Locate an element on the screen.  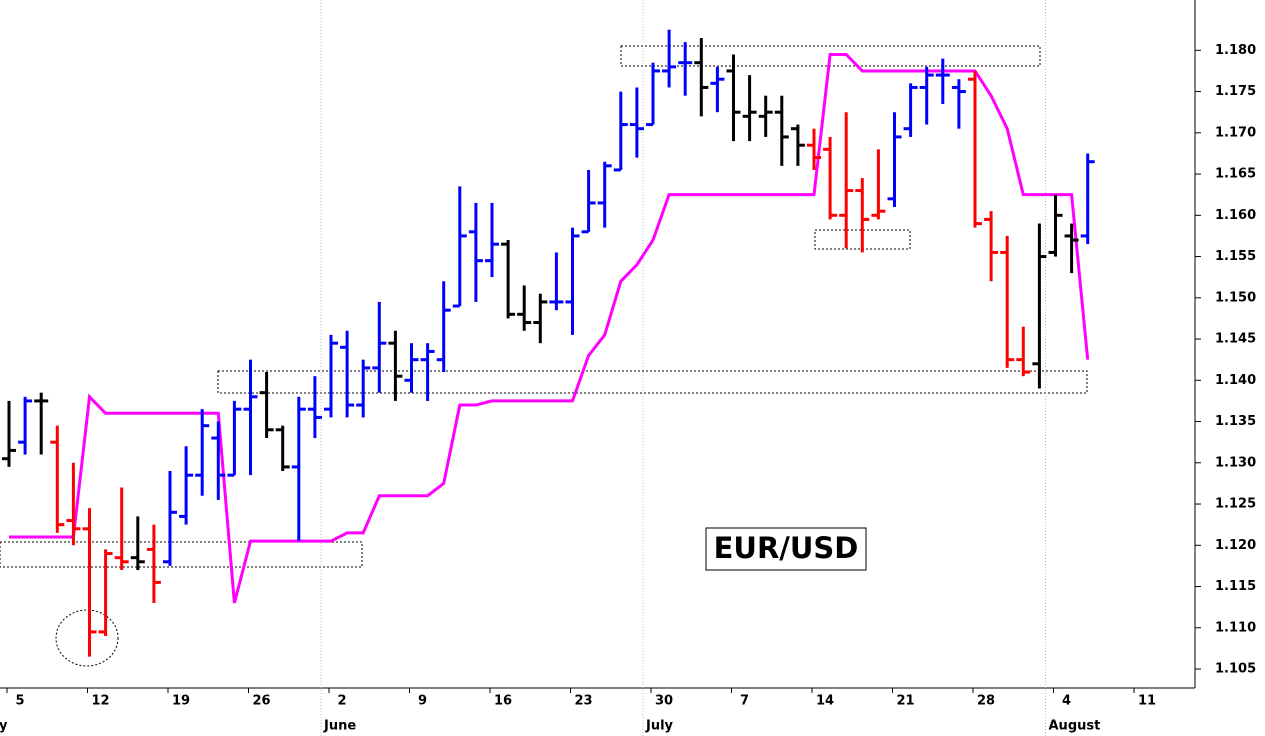
y-tick-label: 1.170 is located at coordinates (1235, 132).